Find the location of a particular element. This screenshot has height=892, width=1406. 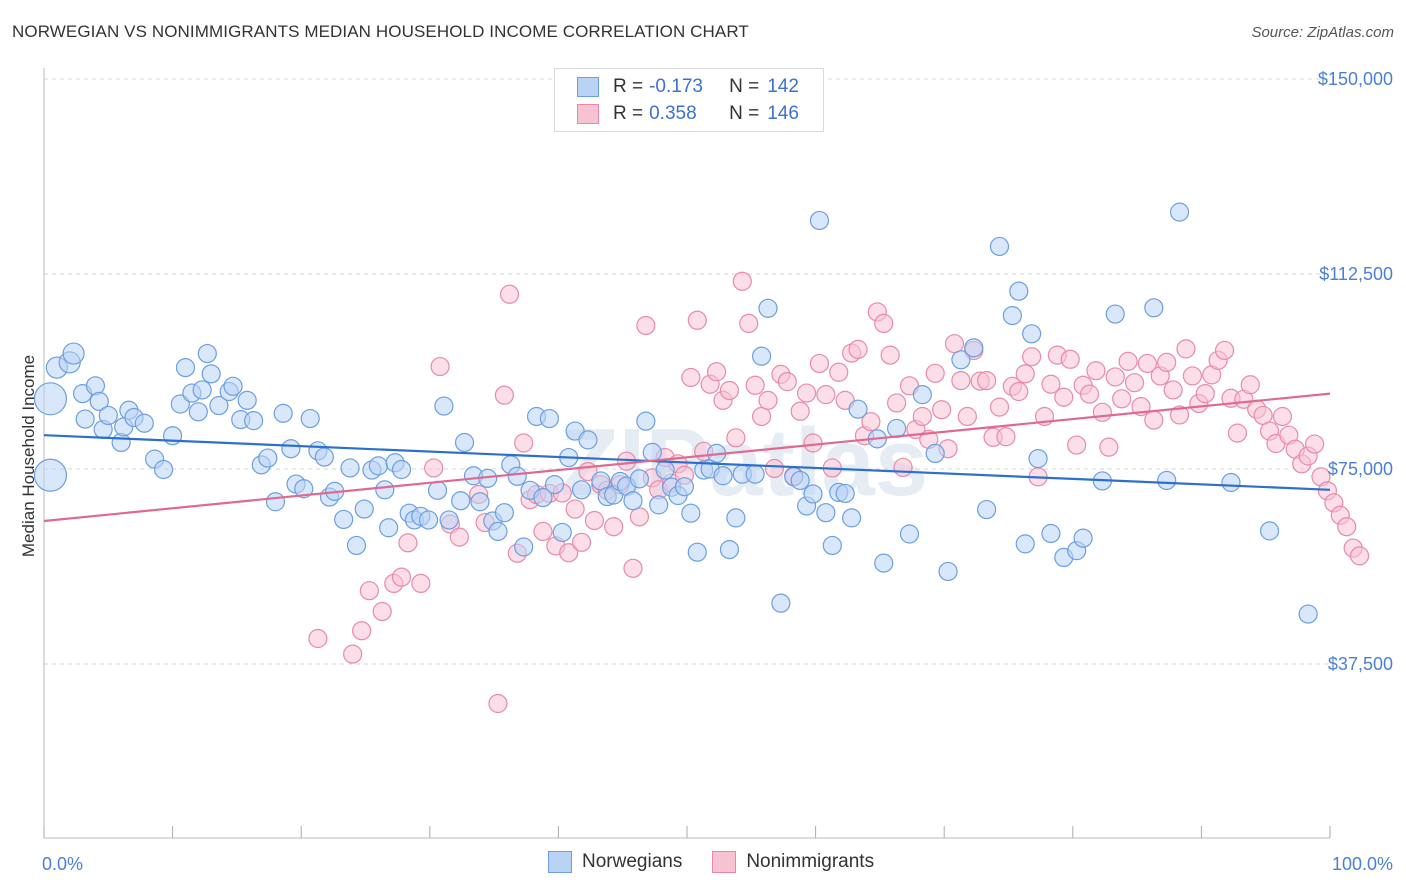

source-label: Source: ZipAtlas.com is located at coordinates (1322, 32).